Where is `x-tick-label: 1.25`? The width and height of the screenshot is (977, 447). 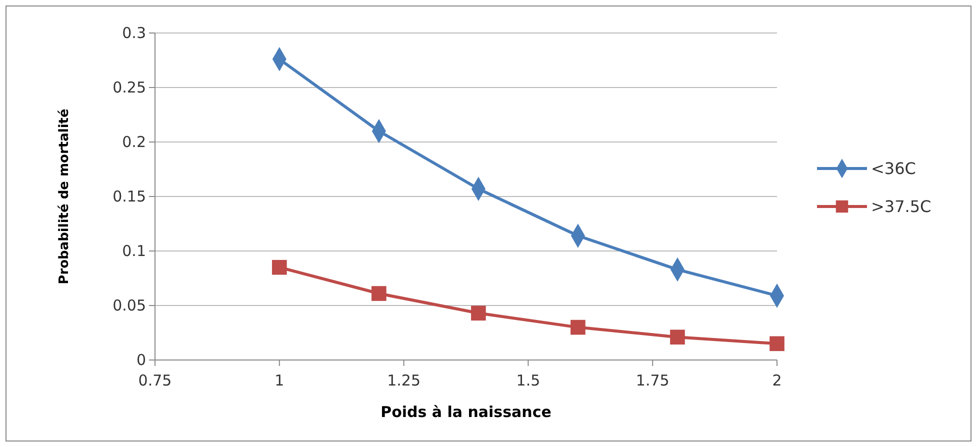
x-tick-label: 1.25 is located at coordinates (404, 381).